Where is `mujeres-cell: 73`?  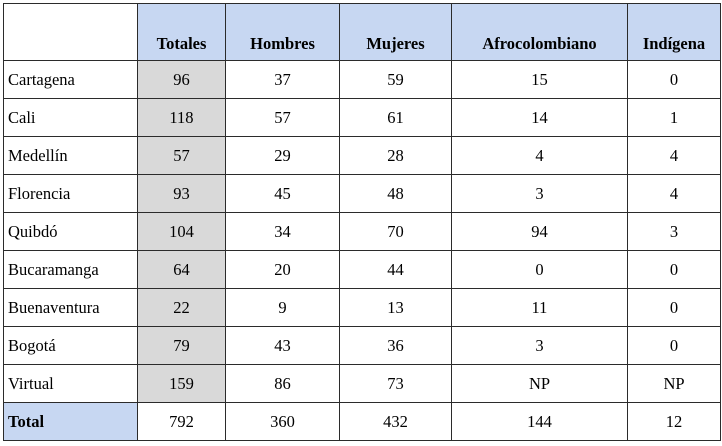 mujeres-cell: 73 is located at coordinates (395, 383).